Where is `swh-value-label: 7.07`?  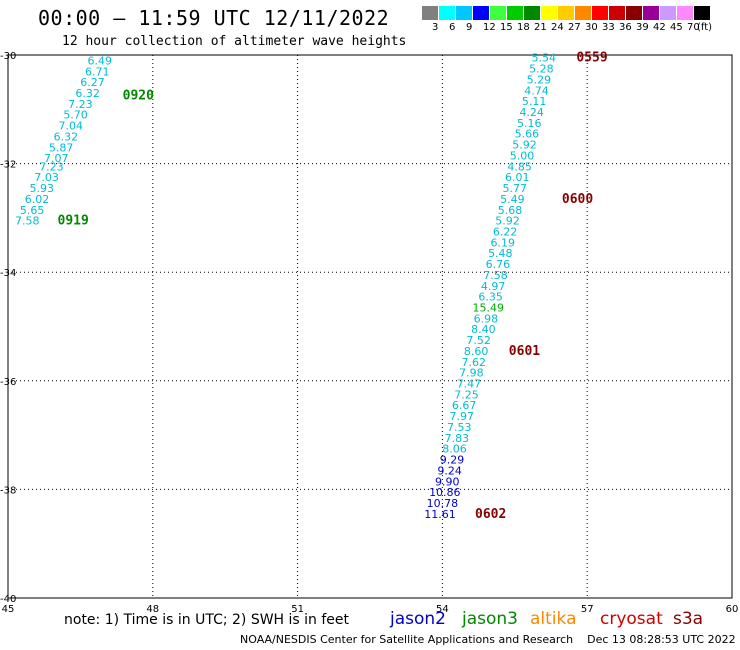 swh-value-label: 7.07 is located at coordinates (56, 158).